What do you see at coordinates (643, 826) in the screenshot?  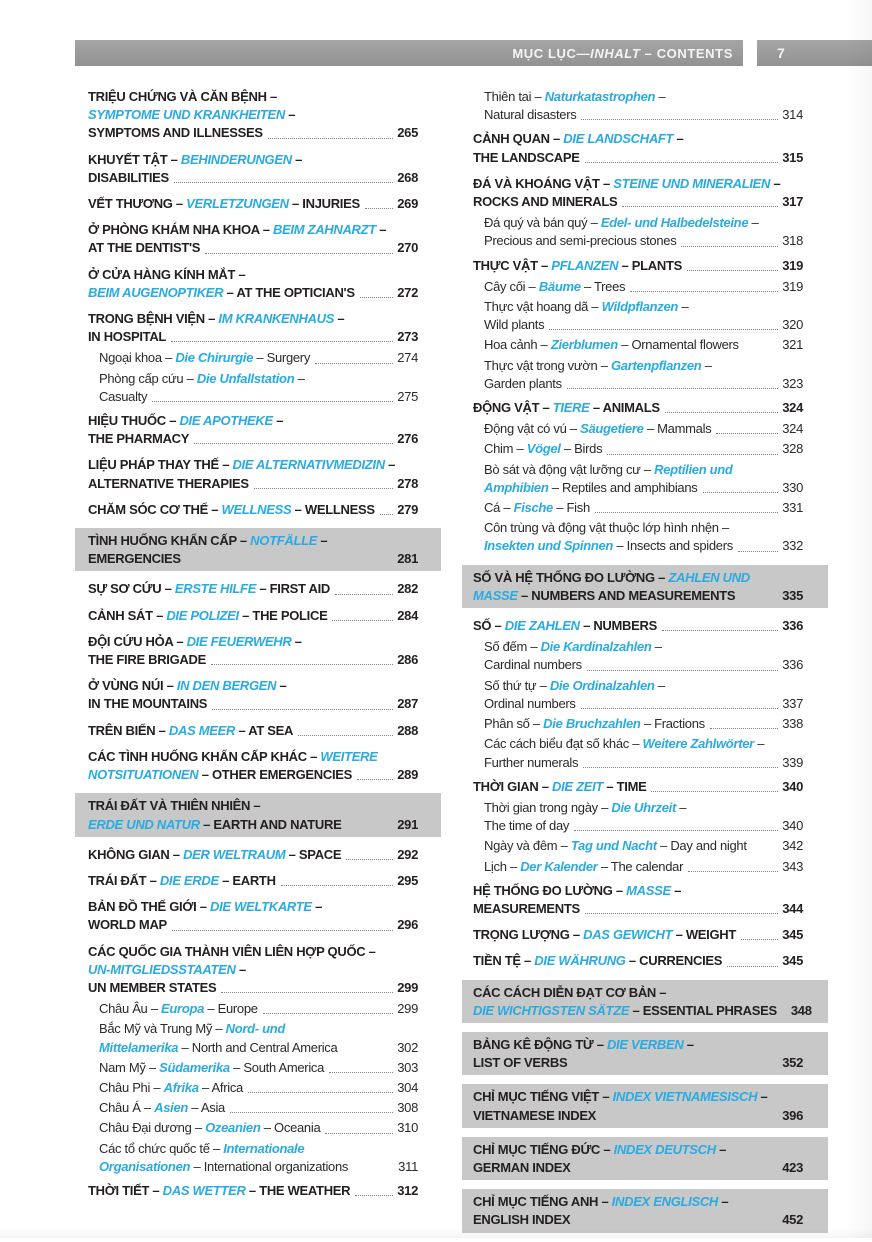 I see `toc-line: The time of day 340` at bounding box center [643, 826].